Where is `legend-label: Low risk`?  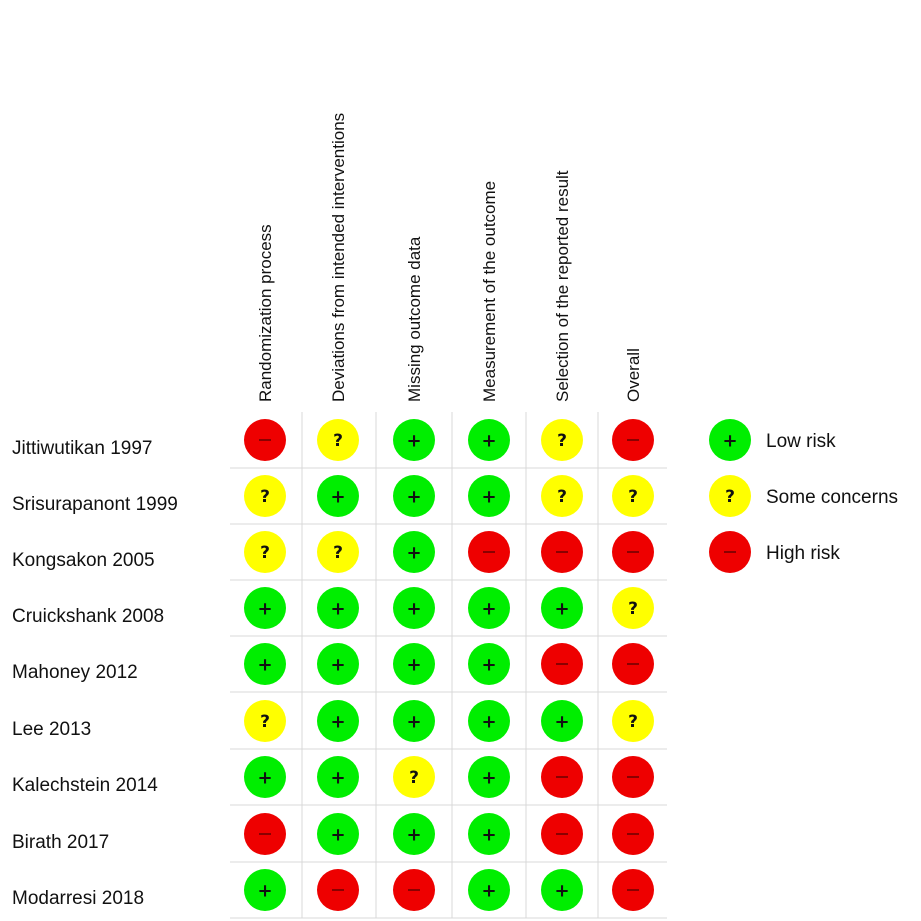 legend-label: Low risk is located at coordinates (801, 441).